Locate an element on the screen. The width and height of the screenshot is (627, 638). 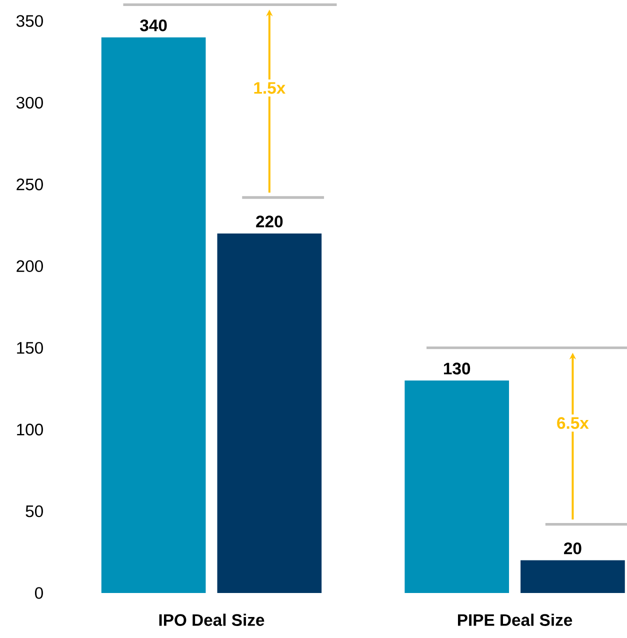
y-tick-label: 200 is located at coordinates (29, 266).